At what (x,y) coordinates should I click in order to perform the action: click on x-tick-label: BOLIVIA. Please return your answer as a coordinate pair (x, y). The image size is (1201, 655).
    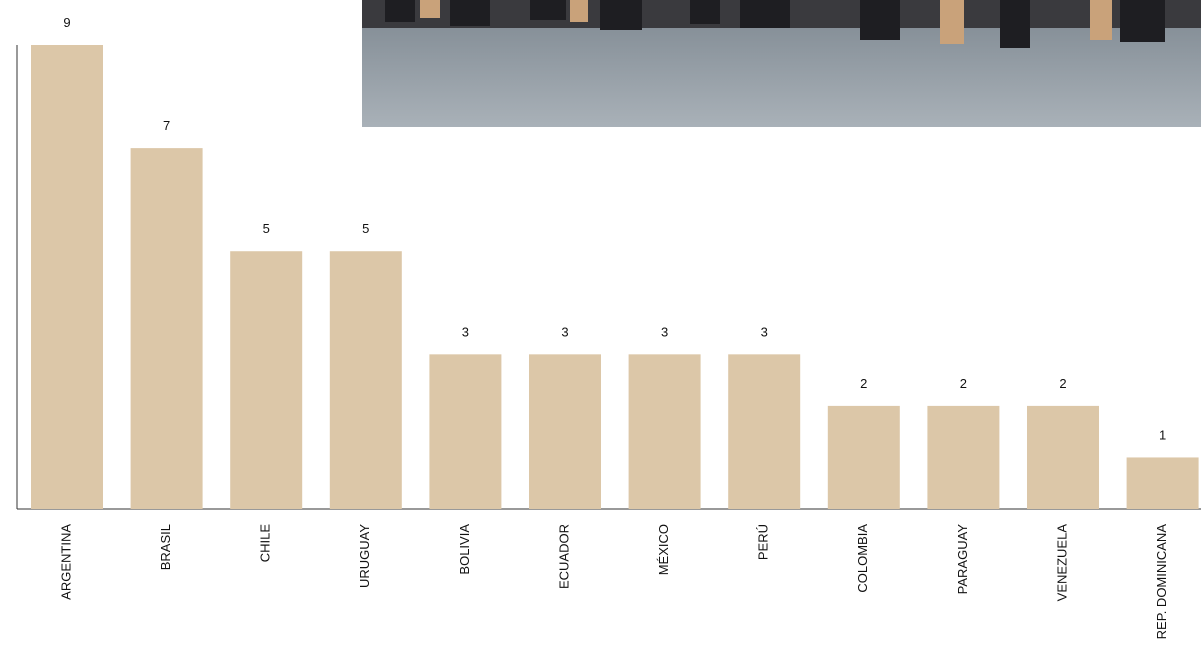
    Looking at the image, I should click on (464, 549).